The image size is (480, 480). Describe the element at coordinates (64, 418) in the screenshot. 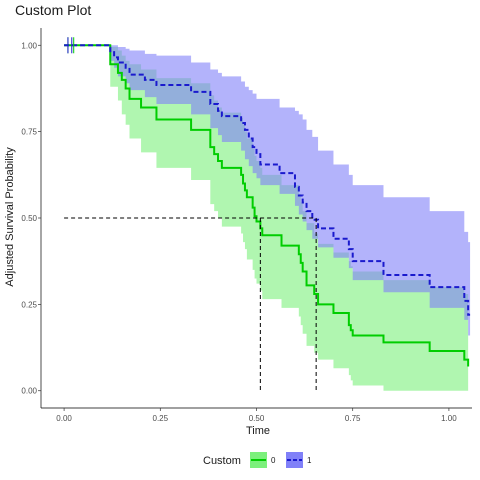

I see `x-tick-label: 0.00` at that location.